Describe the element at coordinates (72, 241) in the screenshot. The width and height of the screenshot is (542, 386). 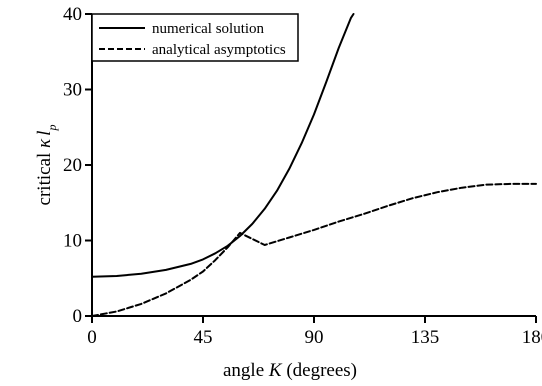
I see `y-tick-label: 10` at that location.